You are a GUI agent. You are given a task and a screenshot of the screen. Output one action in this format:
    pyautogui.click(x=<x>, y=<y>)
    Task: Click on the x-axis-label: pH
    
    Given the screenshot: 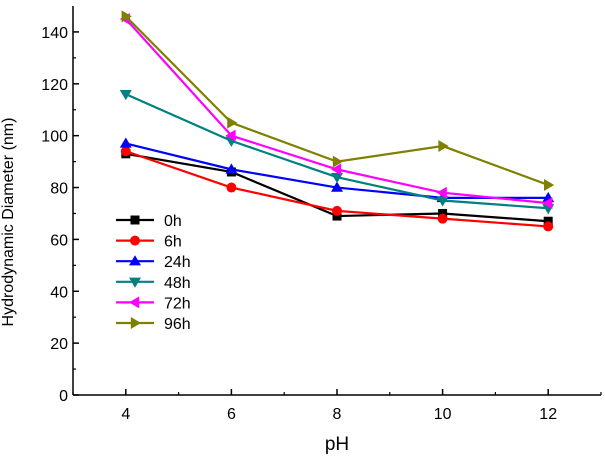 What is the action you would take?
    pyautogui.click(x=337, y=444)
    